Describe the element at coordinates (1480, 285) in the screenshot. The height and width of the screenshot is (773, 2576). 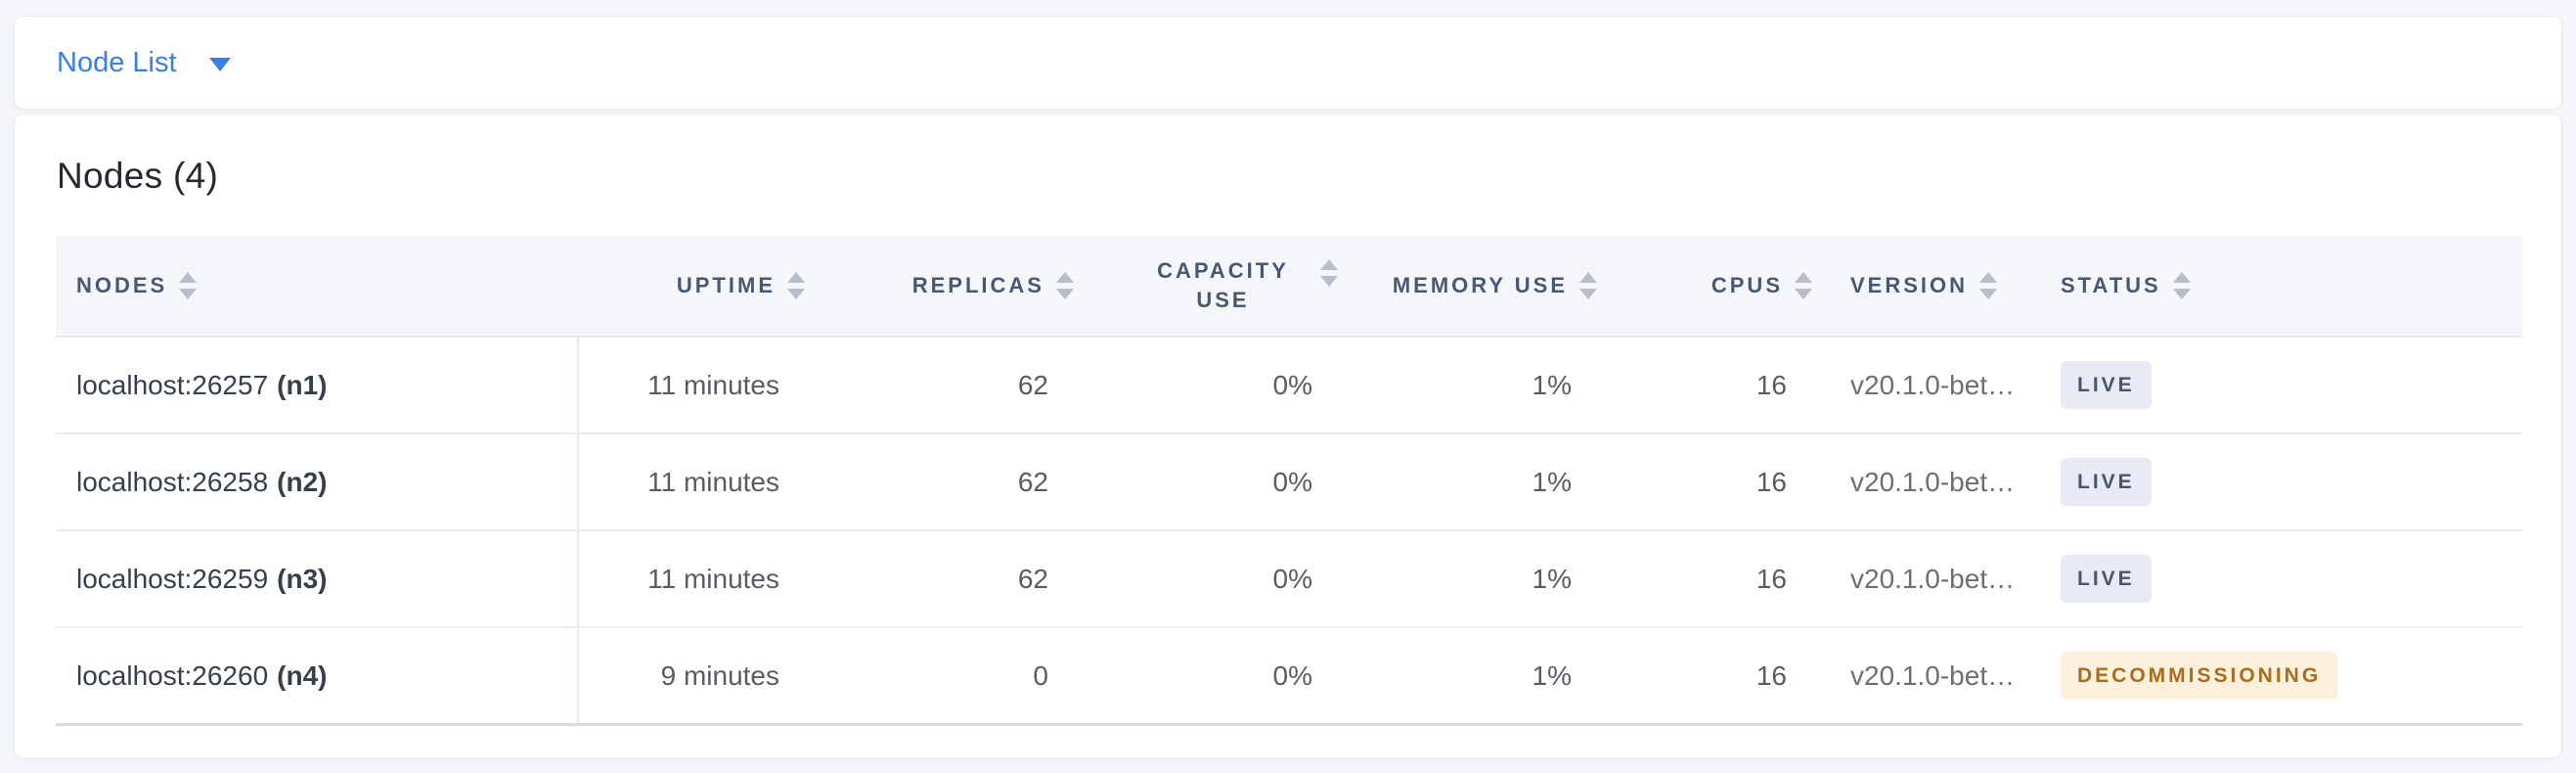
I see `column-header-label: MEMORY USE` at that location.